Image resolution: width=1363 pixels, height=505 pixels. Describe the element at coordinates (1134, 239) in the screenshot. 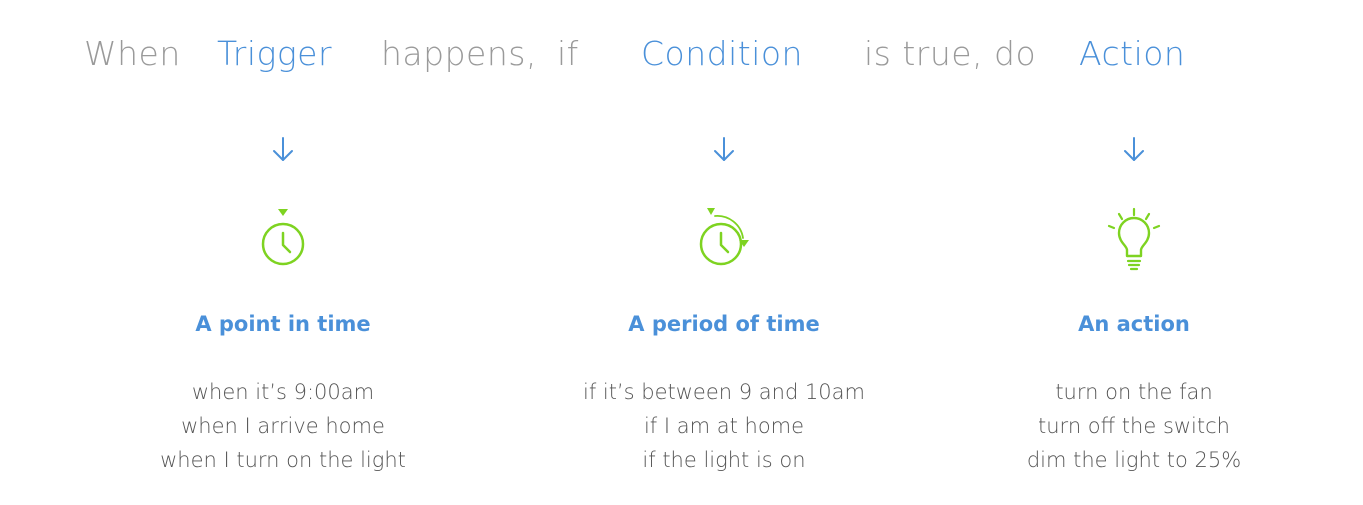

I see `lightbulb-icon` at that location.